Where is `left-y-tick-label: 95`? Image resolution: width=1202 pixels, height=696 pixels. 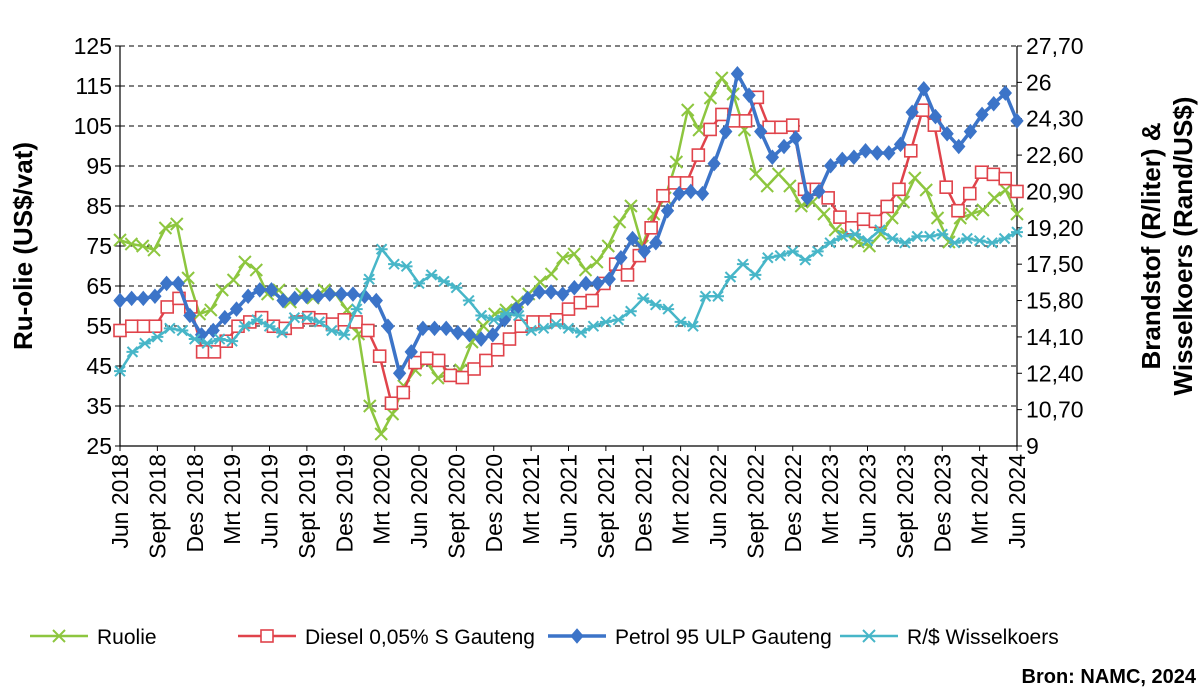
left-y-tick-label: 95 is located at coordinates (99, 166).